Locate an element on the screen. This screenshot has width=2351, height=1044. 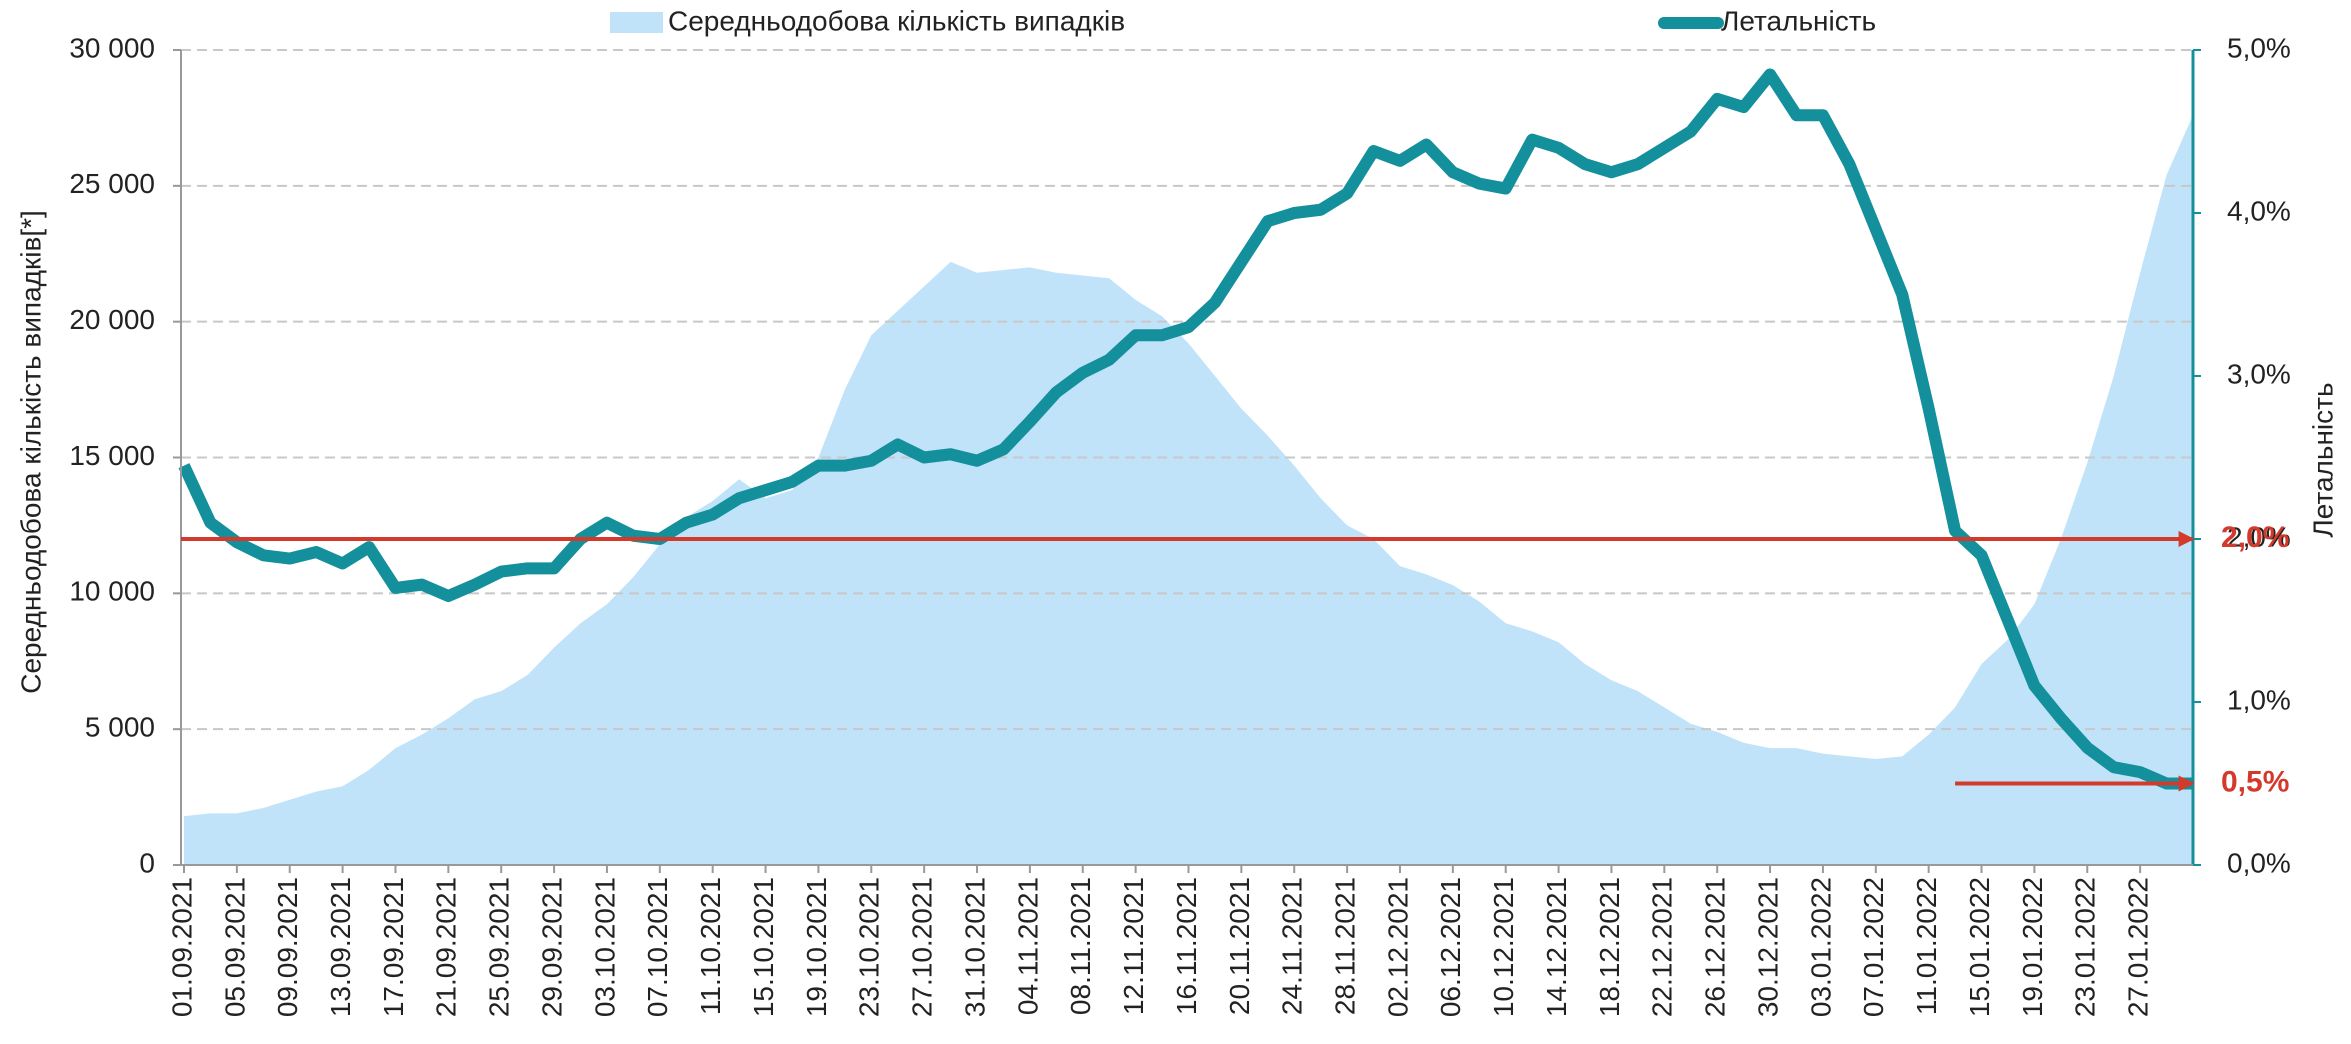
x-tick-label: 22.12.2021 is located at coordinates (1662, 947).